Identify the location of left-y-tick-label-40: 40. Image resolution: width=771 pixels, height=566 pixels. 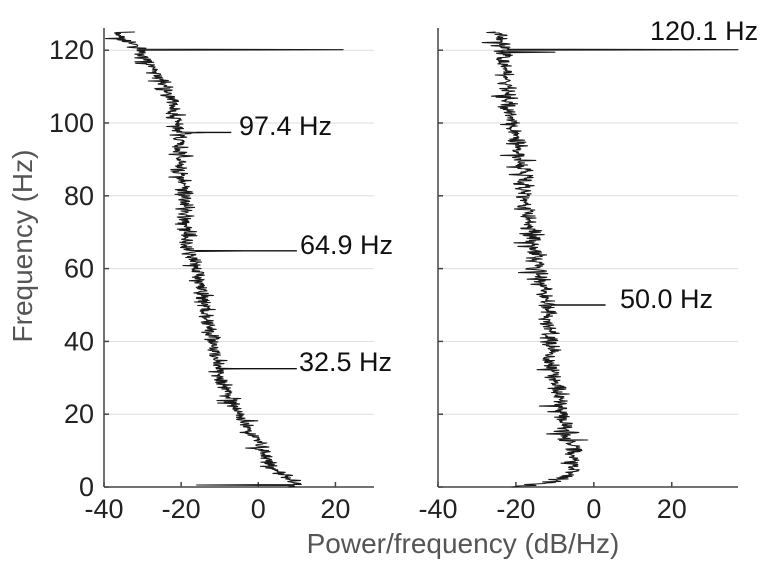
(79, 341).